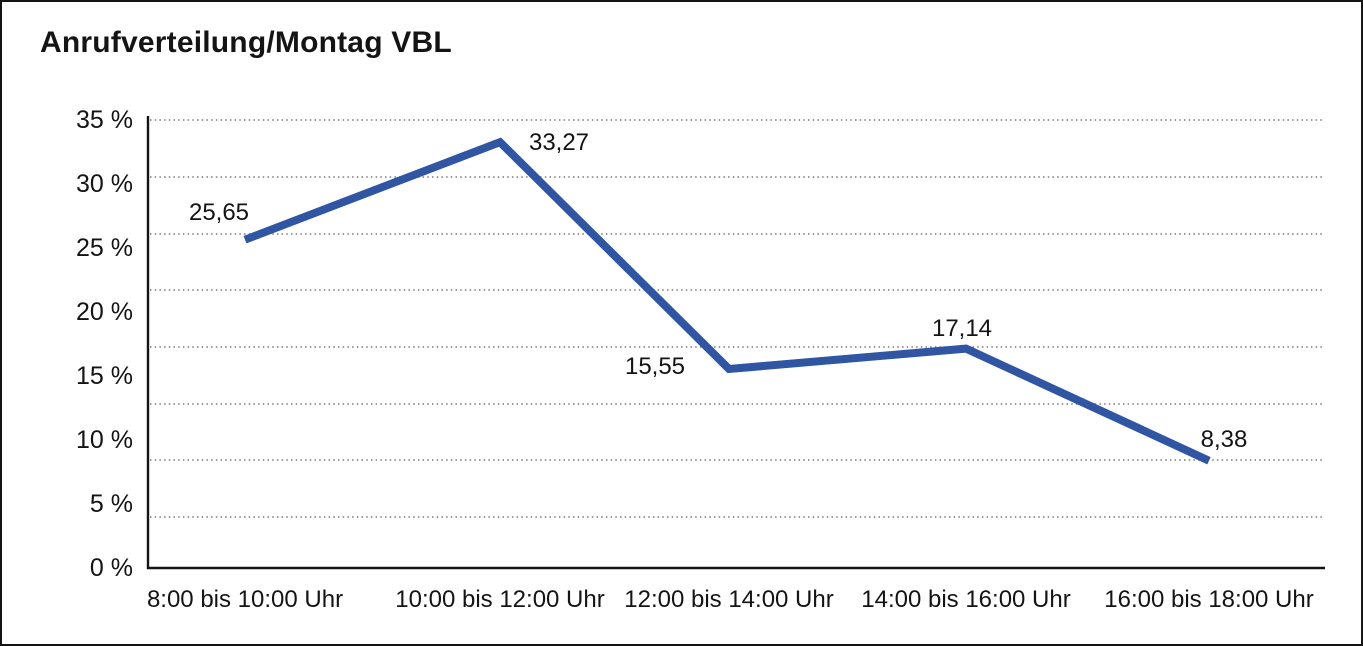  Describe the element at coordinates (1224, 439) in the screenshot. I see `data-point-label: 8,38` at that location.